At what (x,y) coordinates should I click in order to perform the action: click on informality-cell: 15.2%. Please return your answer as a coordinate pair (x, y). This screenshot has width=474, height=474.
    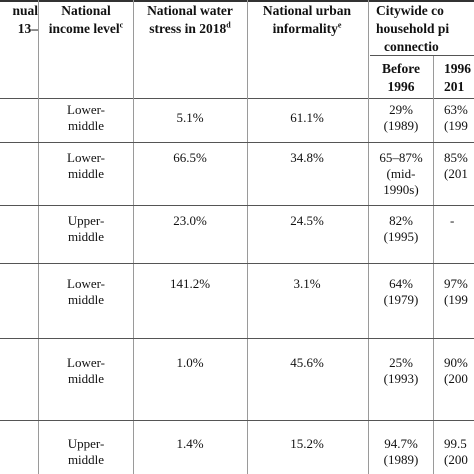
    Looking at the image, I should click on (307, 443).